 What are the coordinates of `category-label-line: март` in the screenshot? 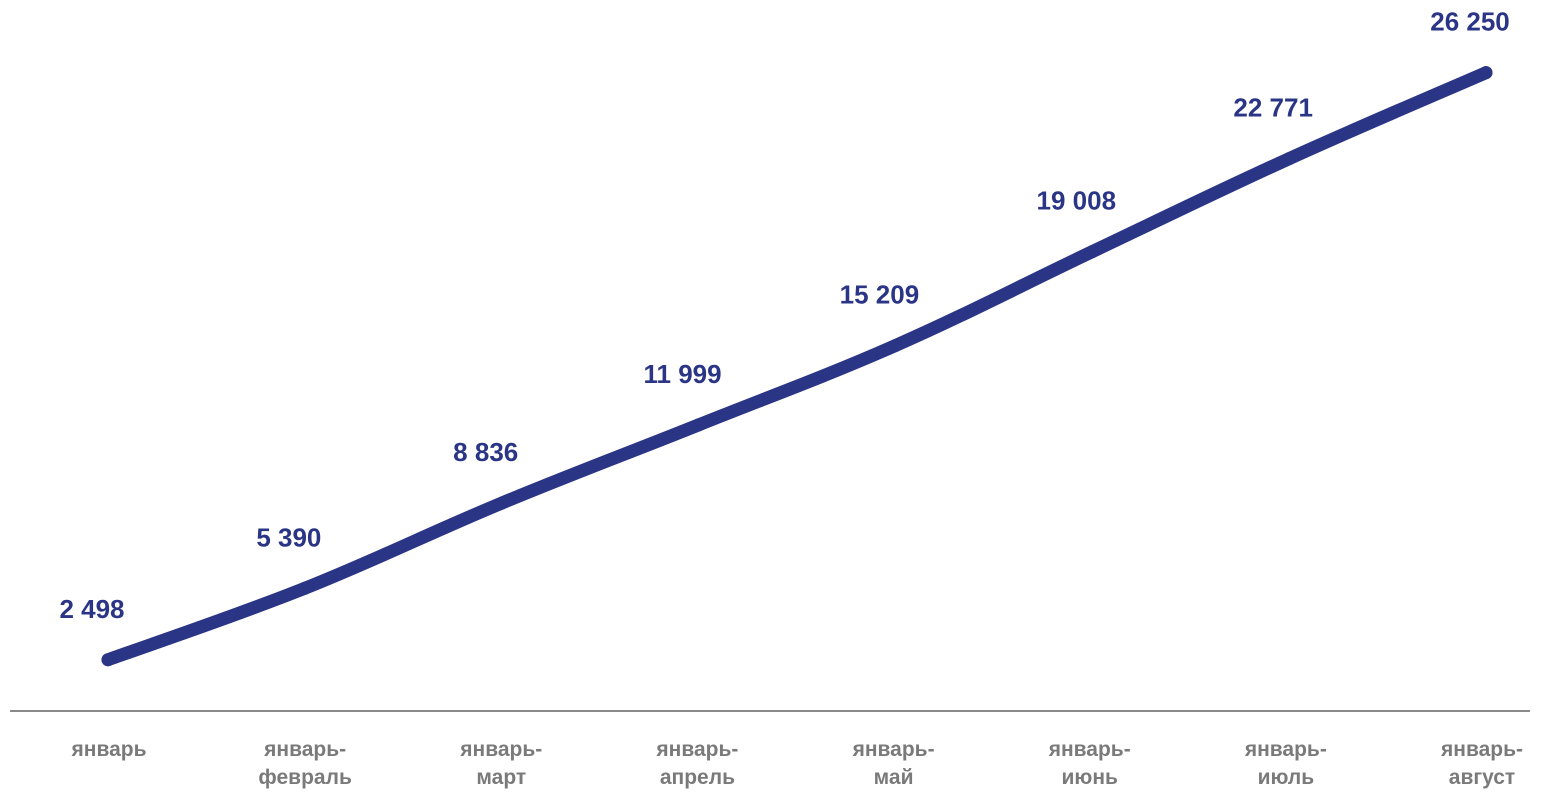 It's located at (501, 777).